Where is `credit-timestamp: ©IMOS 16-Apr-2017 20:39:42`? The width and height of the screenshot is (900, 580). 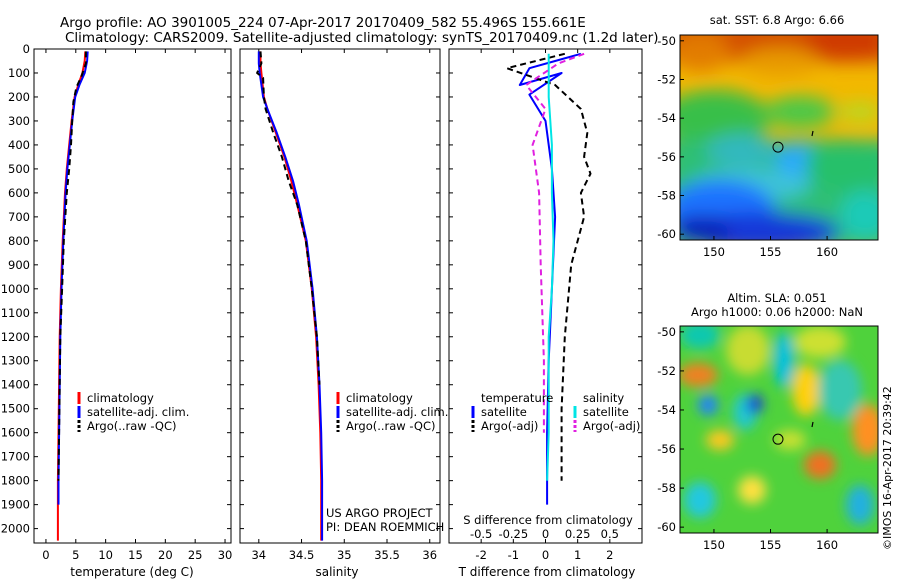 credit-timestamp: ©IMOS 16-Apr-2017 20:39:42 is located at coordinates (887, 468).